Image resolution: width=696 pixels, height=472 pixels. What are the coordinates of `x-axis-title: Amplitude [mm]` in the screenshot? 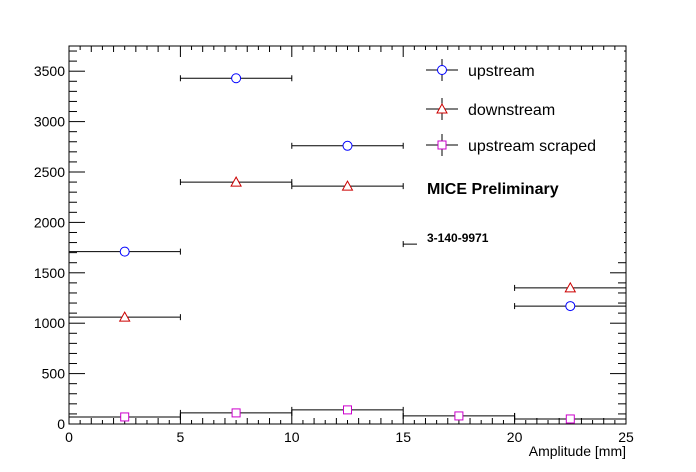 It's located at (577, 451).